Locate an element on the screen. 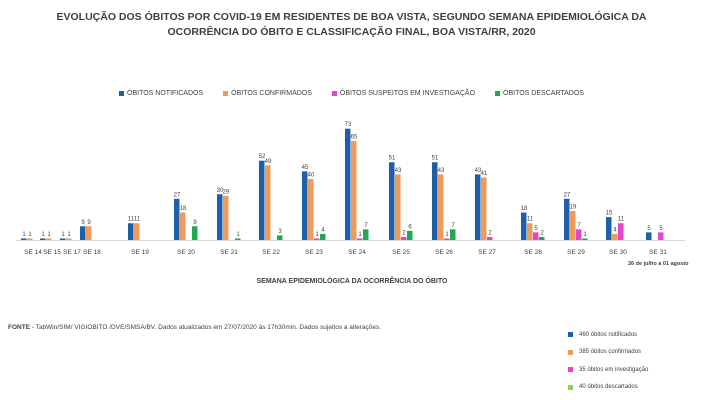  data-label-1-3: 9 is located at coordinates (89, 223).